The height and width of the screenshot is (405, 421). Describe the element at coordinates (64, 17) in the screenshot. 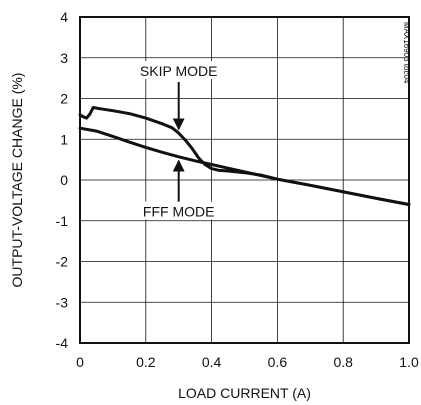

I see `y-tick-label: 4` at that location.